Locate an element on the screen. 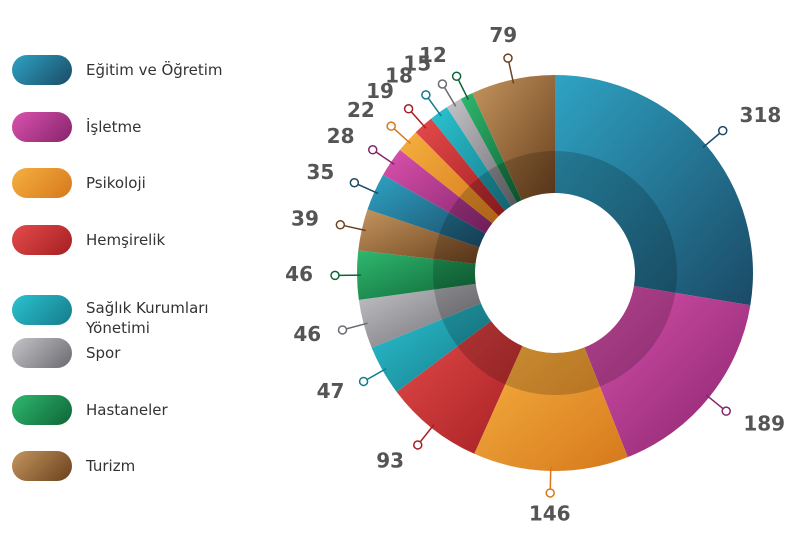 The height and width of the screenshot is (549, 800). value-label: 28 is located at coordinates (341, 136).